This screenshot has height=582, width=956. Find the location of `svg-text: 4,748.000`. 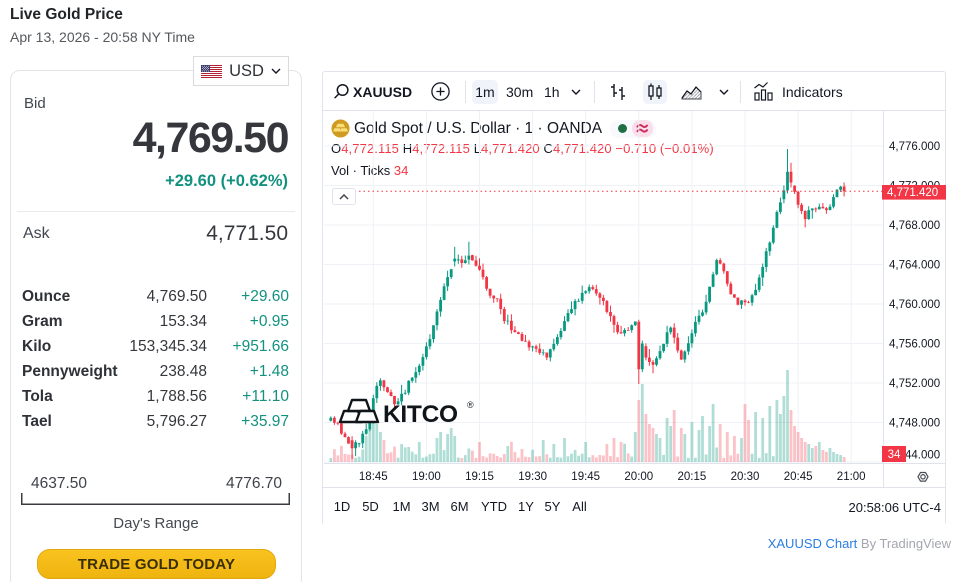

svg-text: 4,748.000 is located at coordinates (914, 424).